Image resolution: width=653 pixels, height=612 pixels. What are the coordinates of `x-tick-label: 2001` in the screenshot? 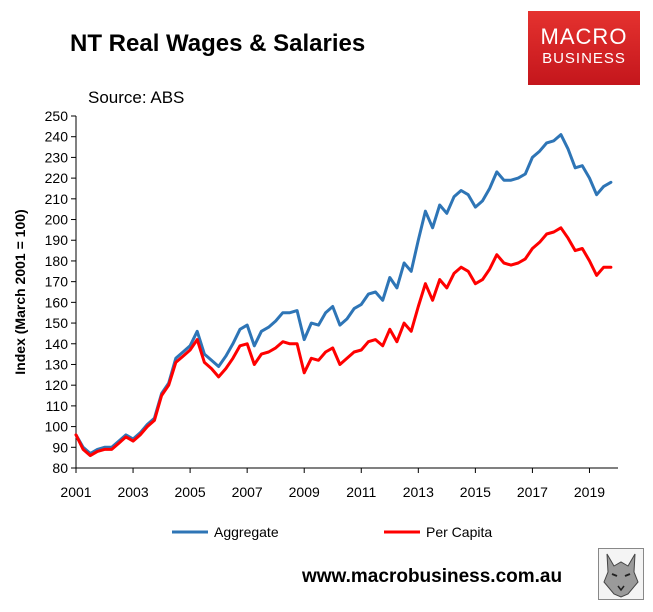 It's located at (75, 492).